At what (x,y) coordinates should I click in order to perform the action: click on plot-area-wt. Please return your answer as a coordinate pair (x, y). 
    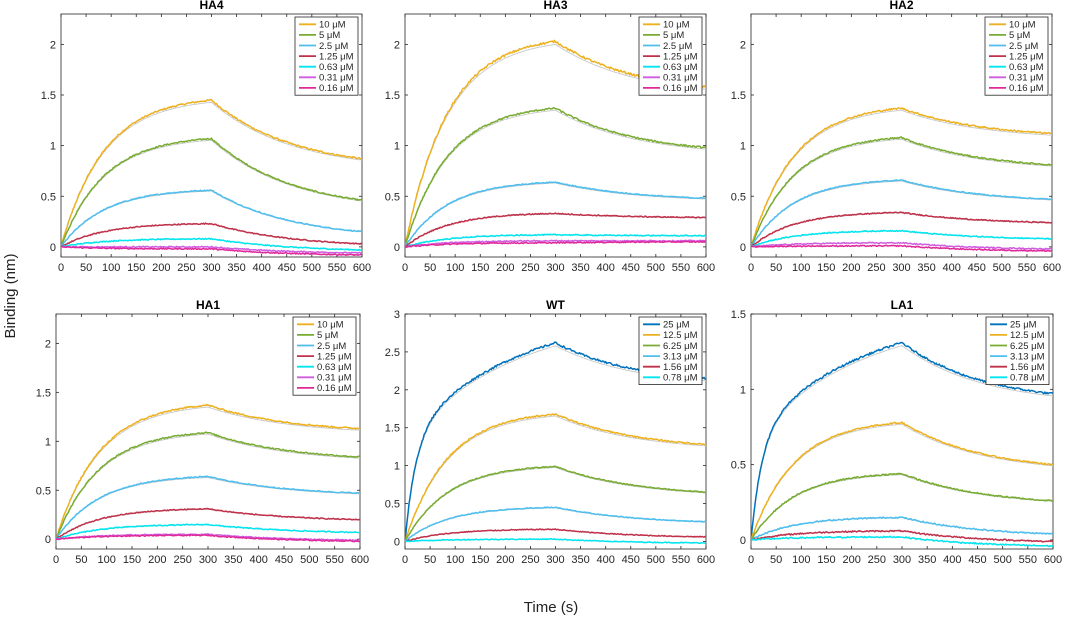
    Looking at the image, I should click on (555, 443).